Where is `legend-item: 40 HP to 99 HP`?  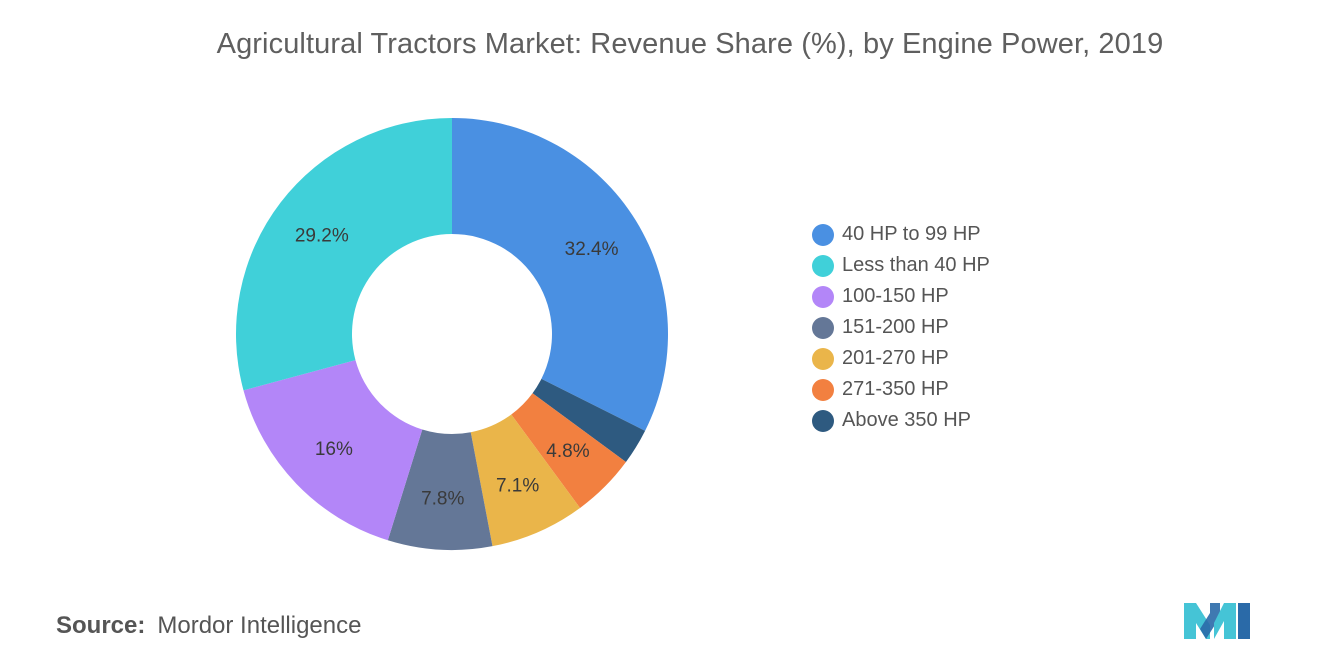 legend-item: 40 HP to 99 HP is located at coordinates (901, 234).